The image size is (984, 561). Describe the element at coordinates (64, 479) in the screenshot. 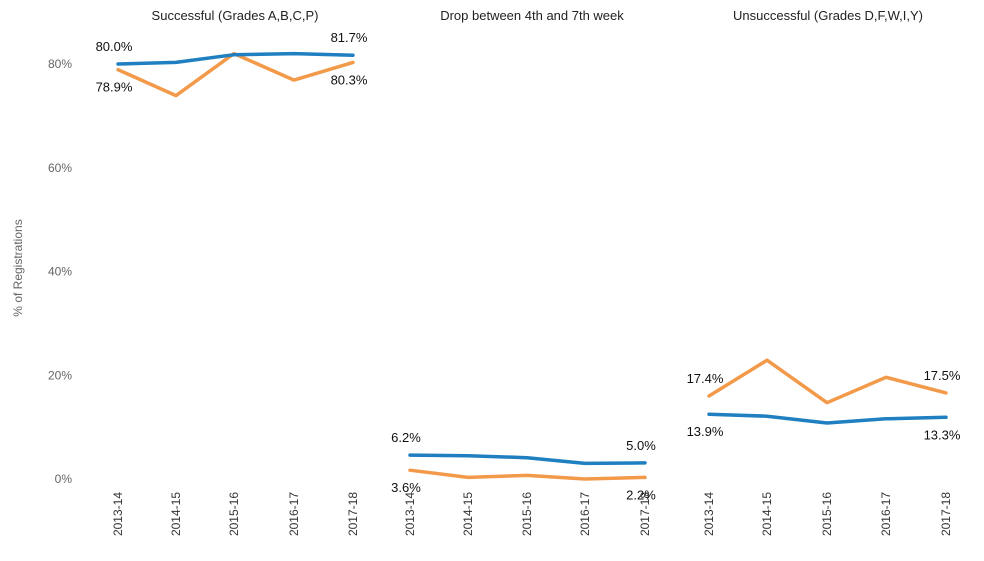

I see `y-tick-label: 0%` at that location.